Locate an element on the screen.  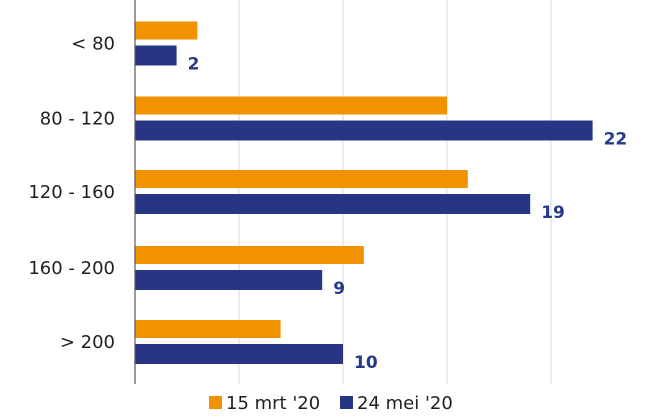
legend-label: 24 mei '20 is located at coordinates (405, 403).